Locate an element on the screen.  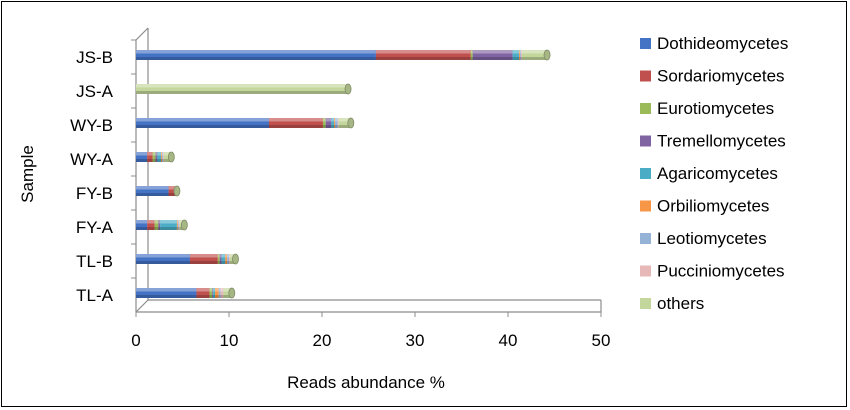
y-tick-label: JS-B is located at coordinates (94, 57).